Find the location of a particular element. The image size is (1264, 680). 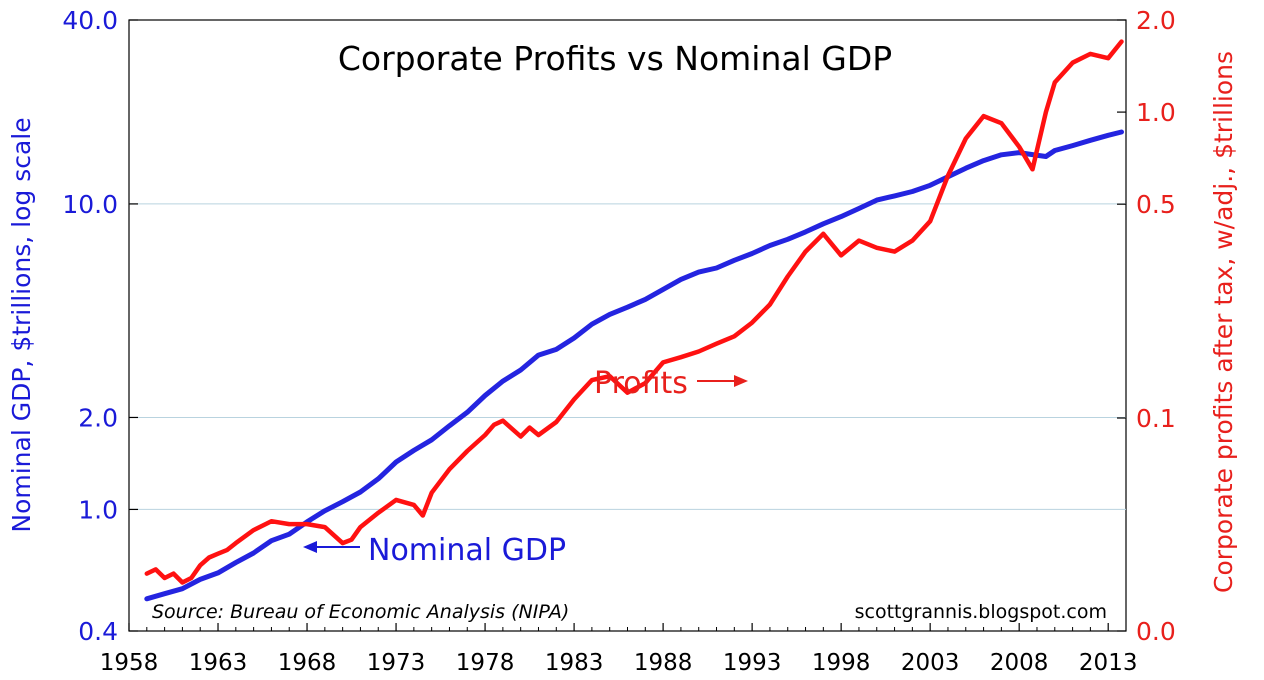

right-tick-label-4: 0.0 is located at coordinates (1156, 631).